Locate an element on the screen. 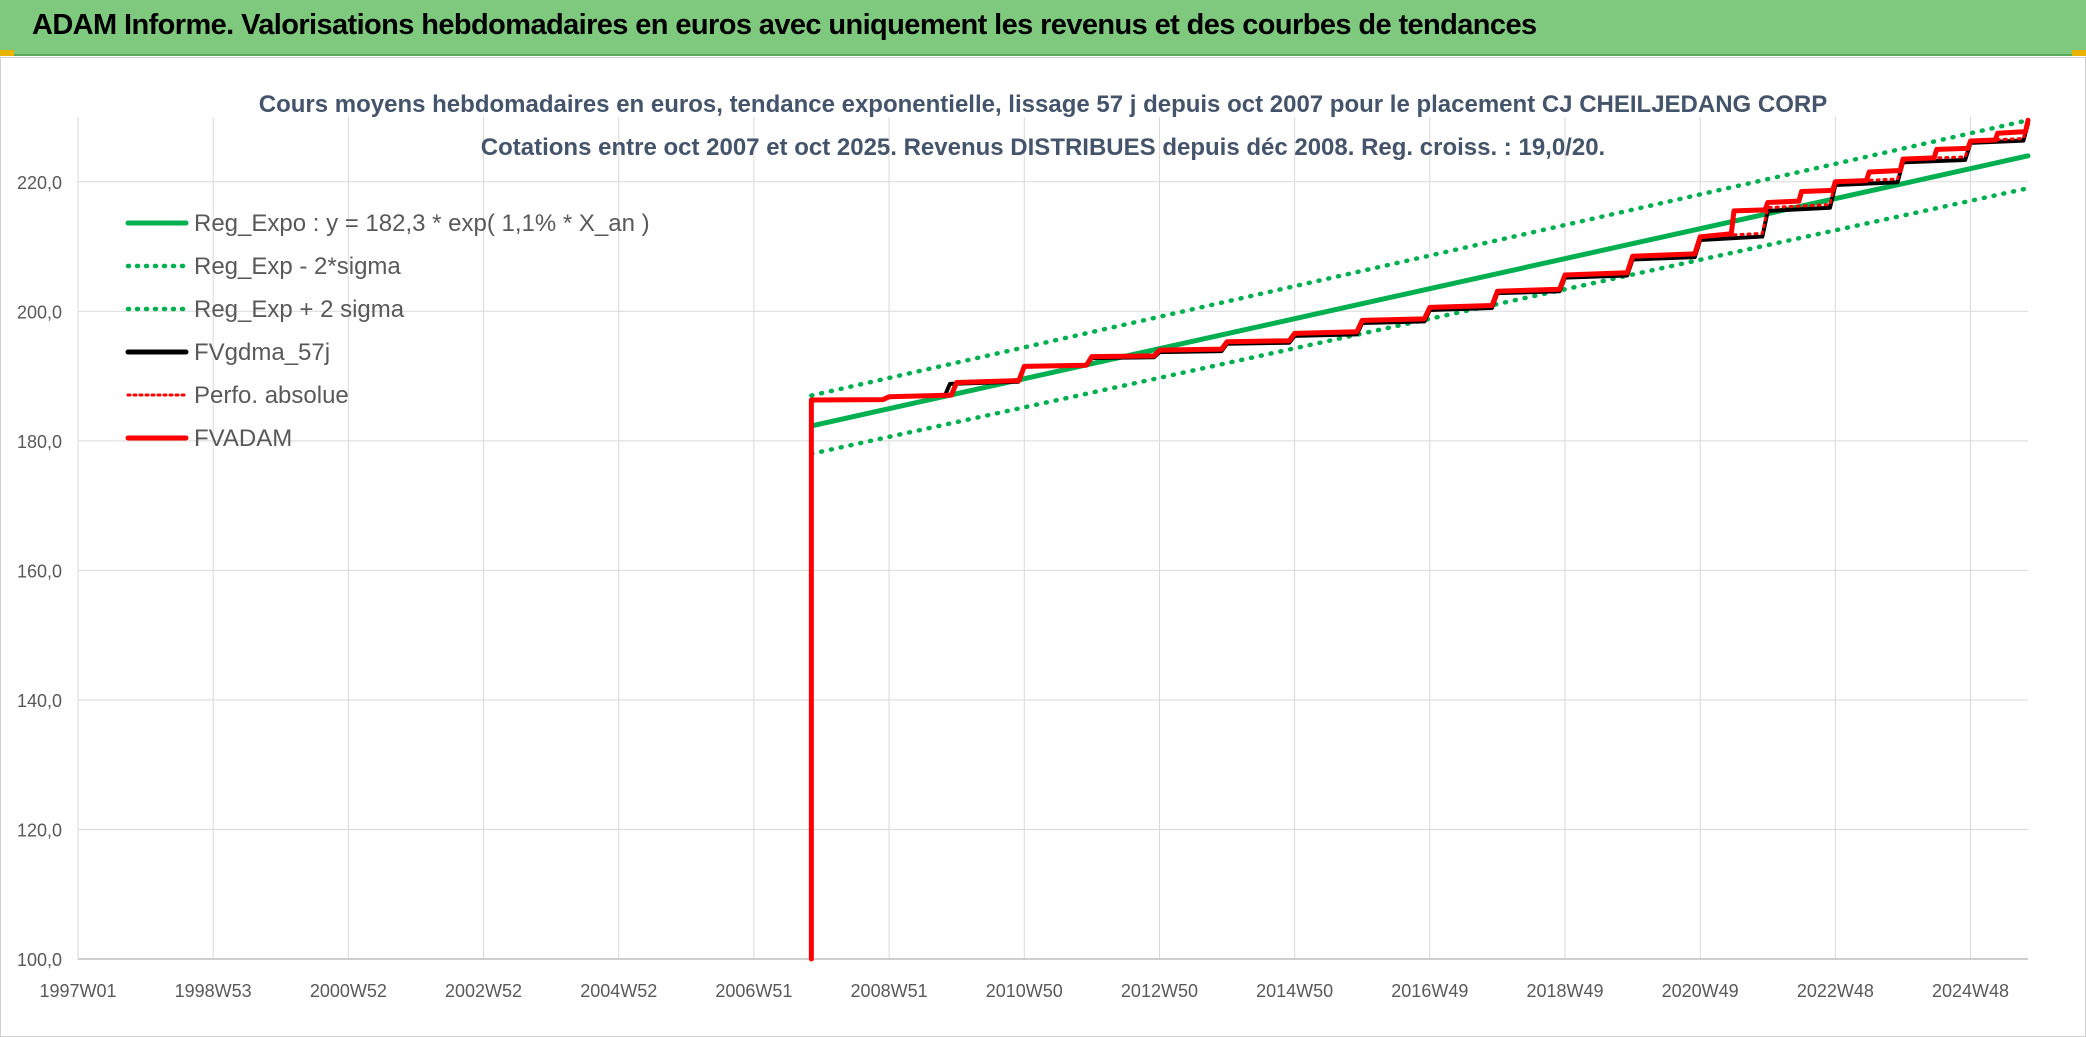  y-tick-label: 220,0 is located at coordinates (39, 183).